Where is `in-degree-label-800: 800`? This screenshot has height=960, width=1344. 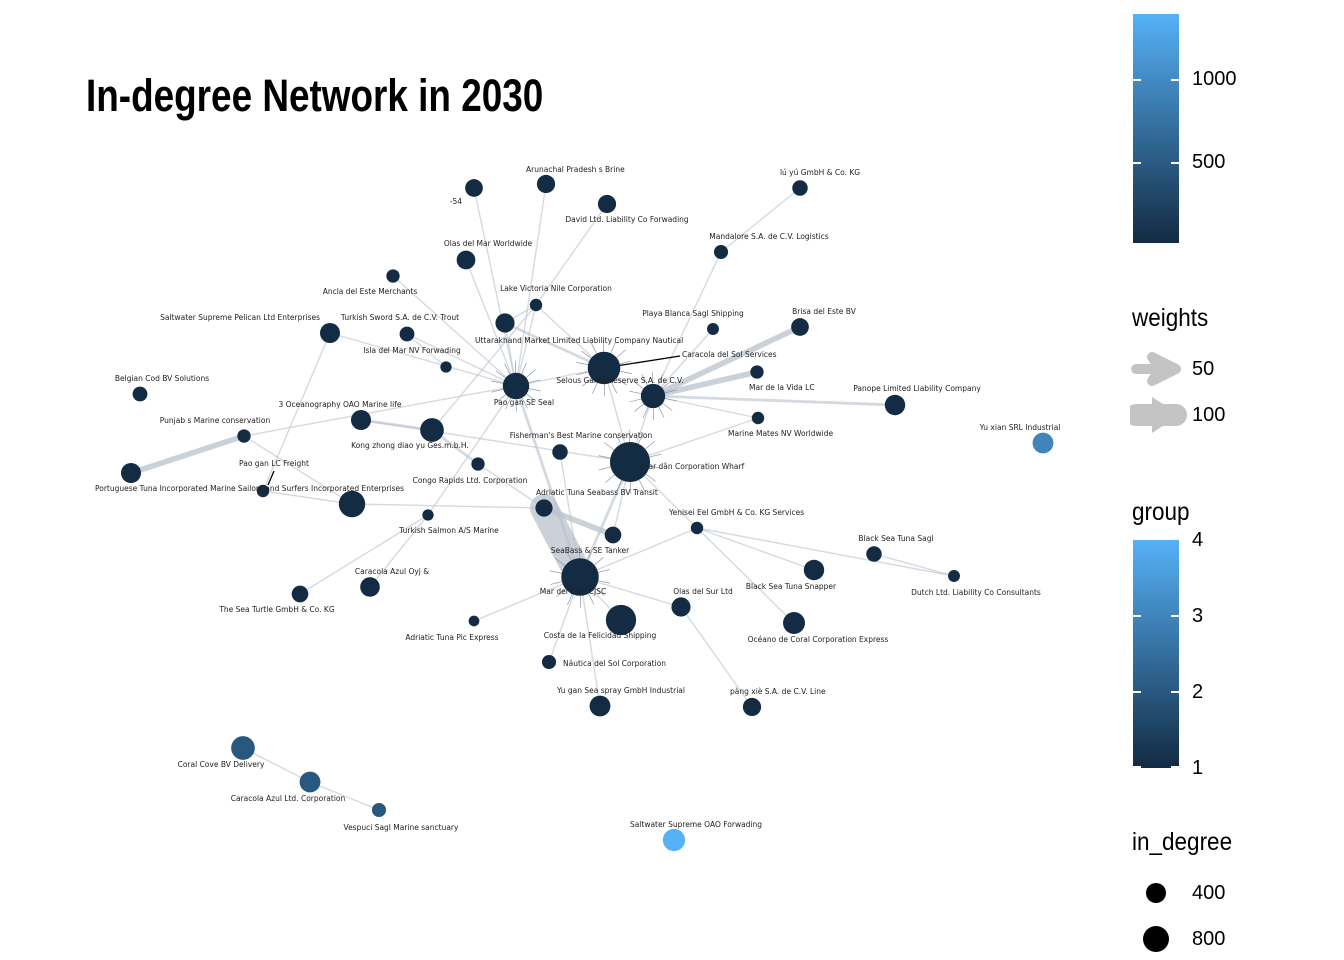 in-degree-label-800: 800 is located at coordinates (1209, 939).